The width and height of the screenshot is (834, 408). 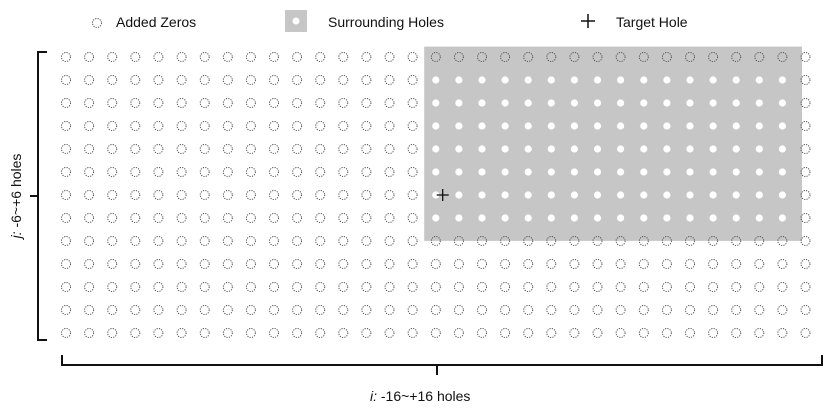 What do you see at coordinates (652, 22) in the screenshot?
I see `target-hole-legend-label: Target Hole` at bounding box center [652, 22].